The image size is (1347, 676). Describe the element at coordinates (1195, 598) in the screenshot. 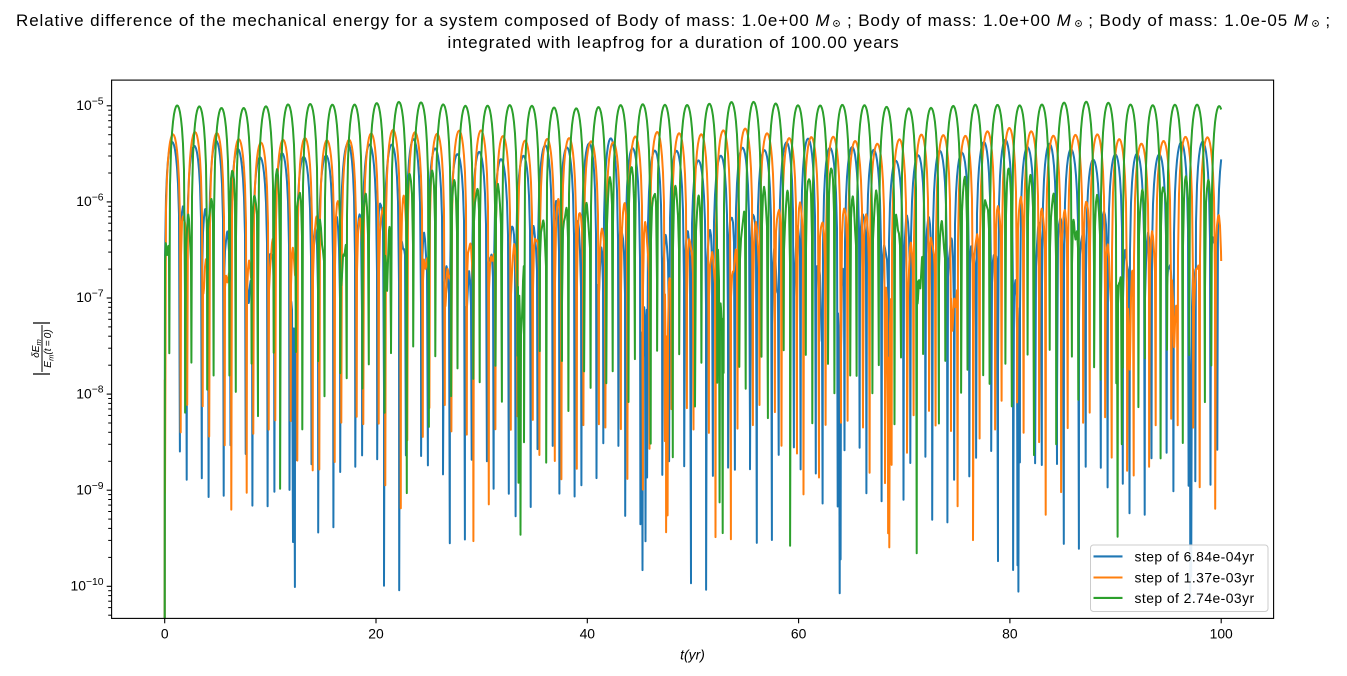

I see `svg-text: step of 2.74e-03yr` at that location.